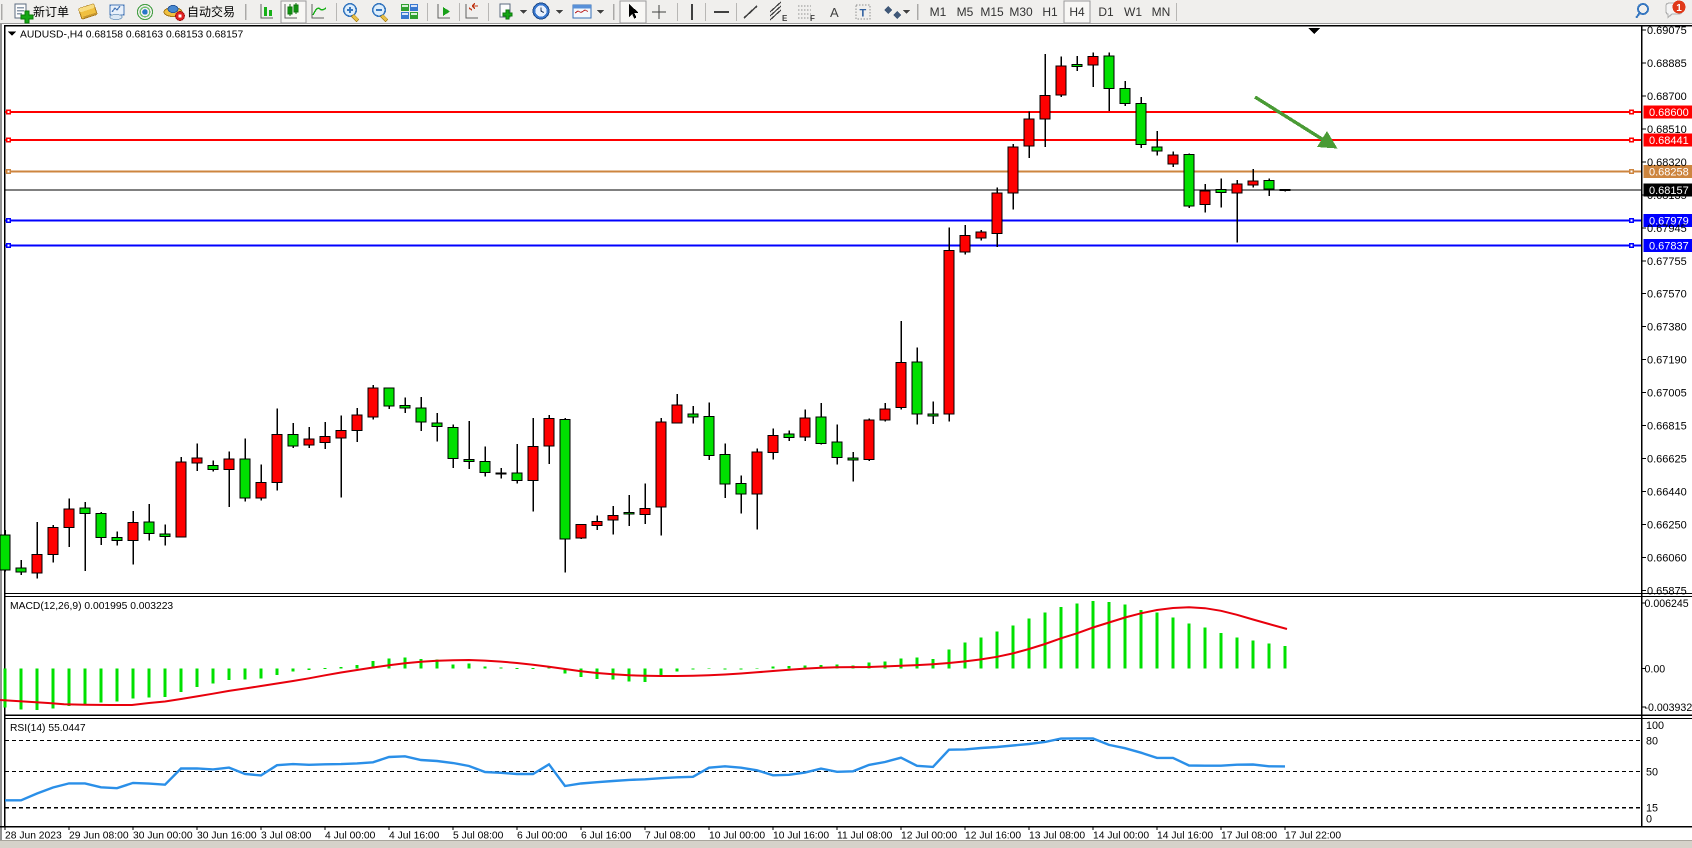  Describe the element at coordinates (163, 836) in the screenshot. I see `svg-text: 30 Jun 00:00` at that location.